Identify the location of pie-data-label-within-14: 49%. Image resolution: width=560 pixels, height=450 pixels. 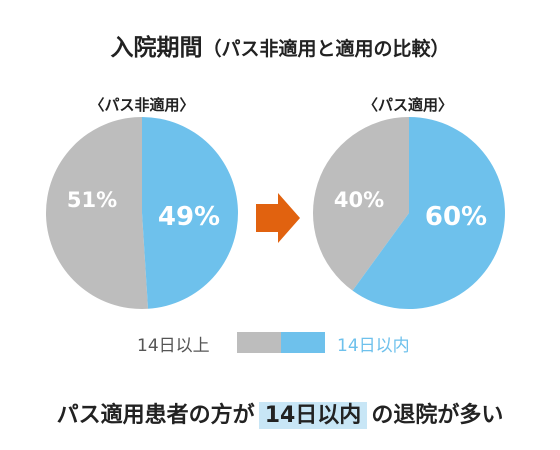
(189, 217).